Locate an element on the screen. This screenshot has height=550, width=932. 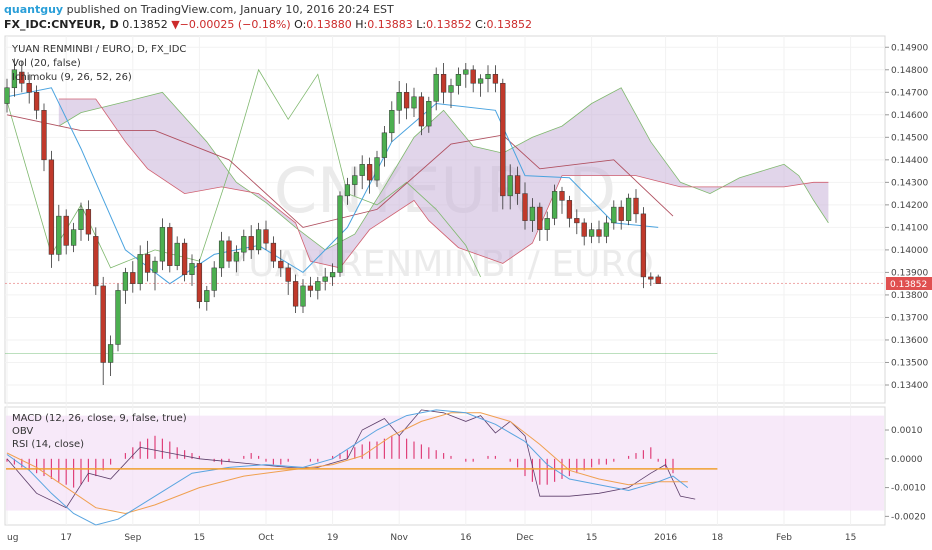
price-tick-label: 0.14800 is located at coordinates (909, 71).